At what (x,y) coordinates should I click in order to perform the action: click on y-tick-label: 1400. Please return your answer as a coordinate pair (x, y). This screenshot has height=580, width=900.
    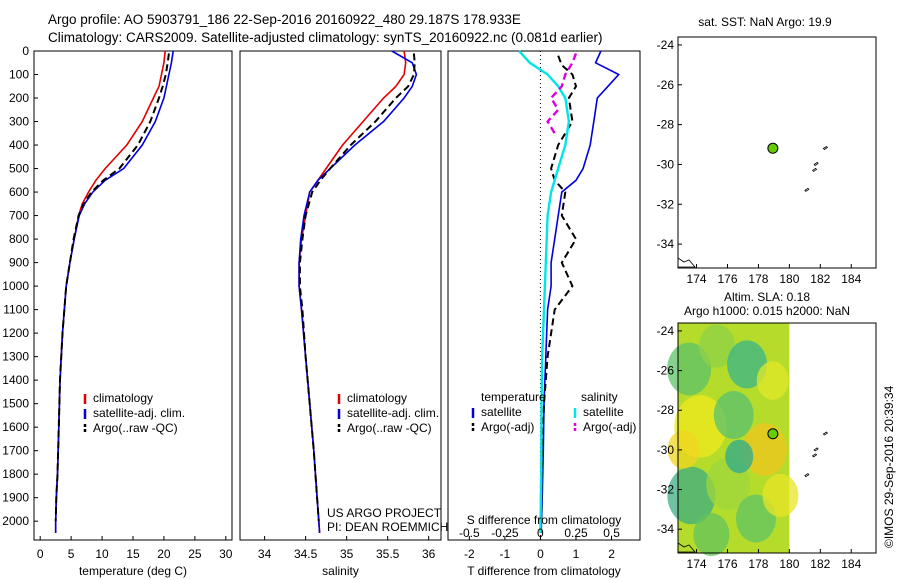
    Looking at the image, I should click on (15, 380).